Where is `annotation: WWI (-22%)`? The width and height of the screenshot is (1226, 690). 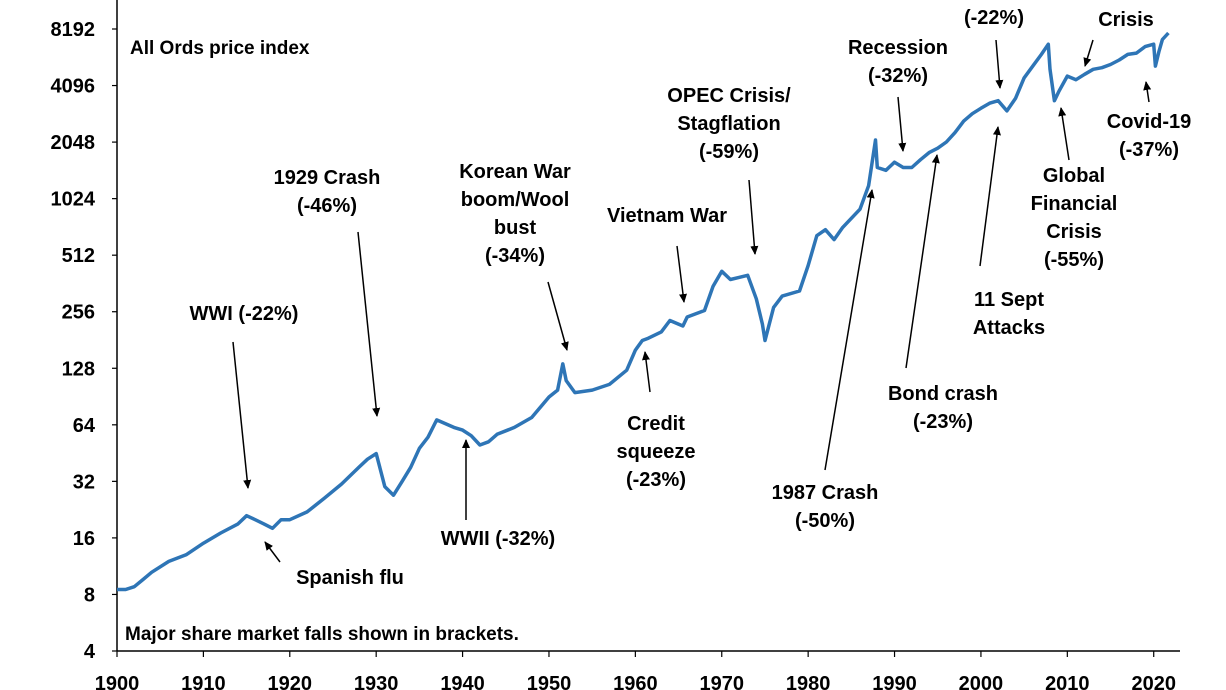
annotation: WWI (-22%) is located at coordinates (244, 396).